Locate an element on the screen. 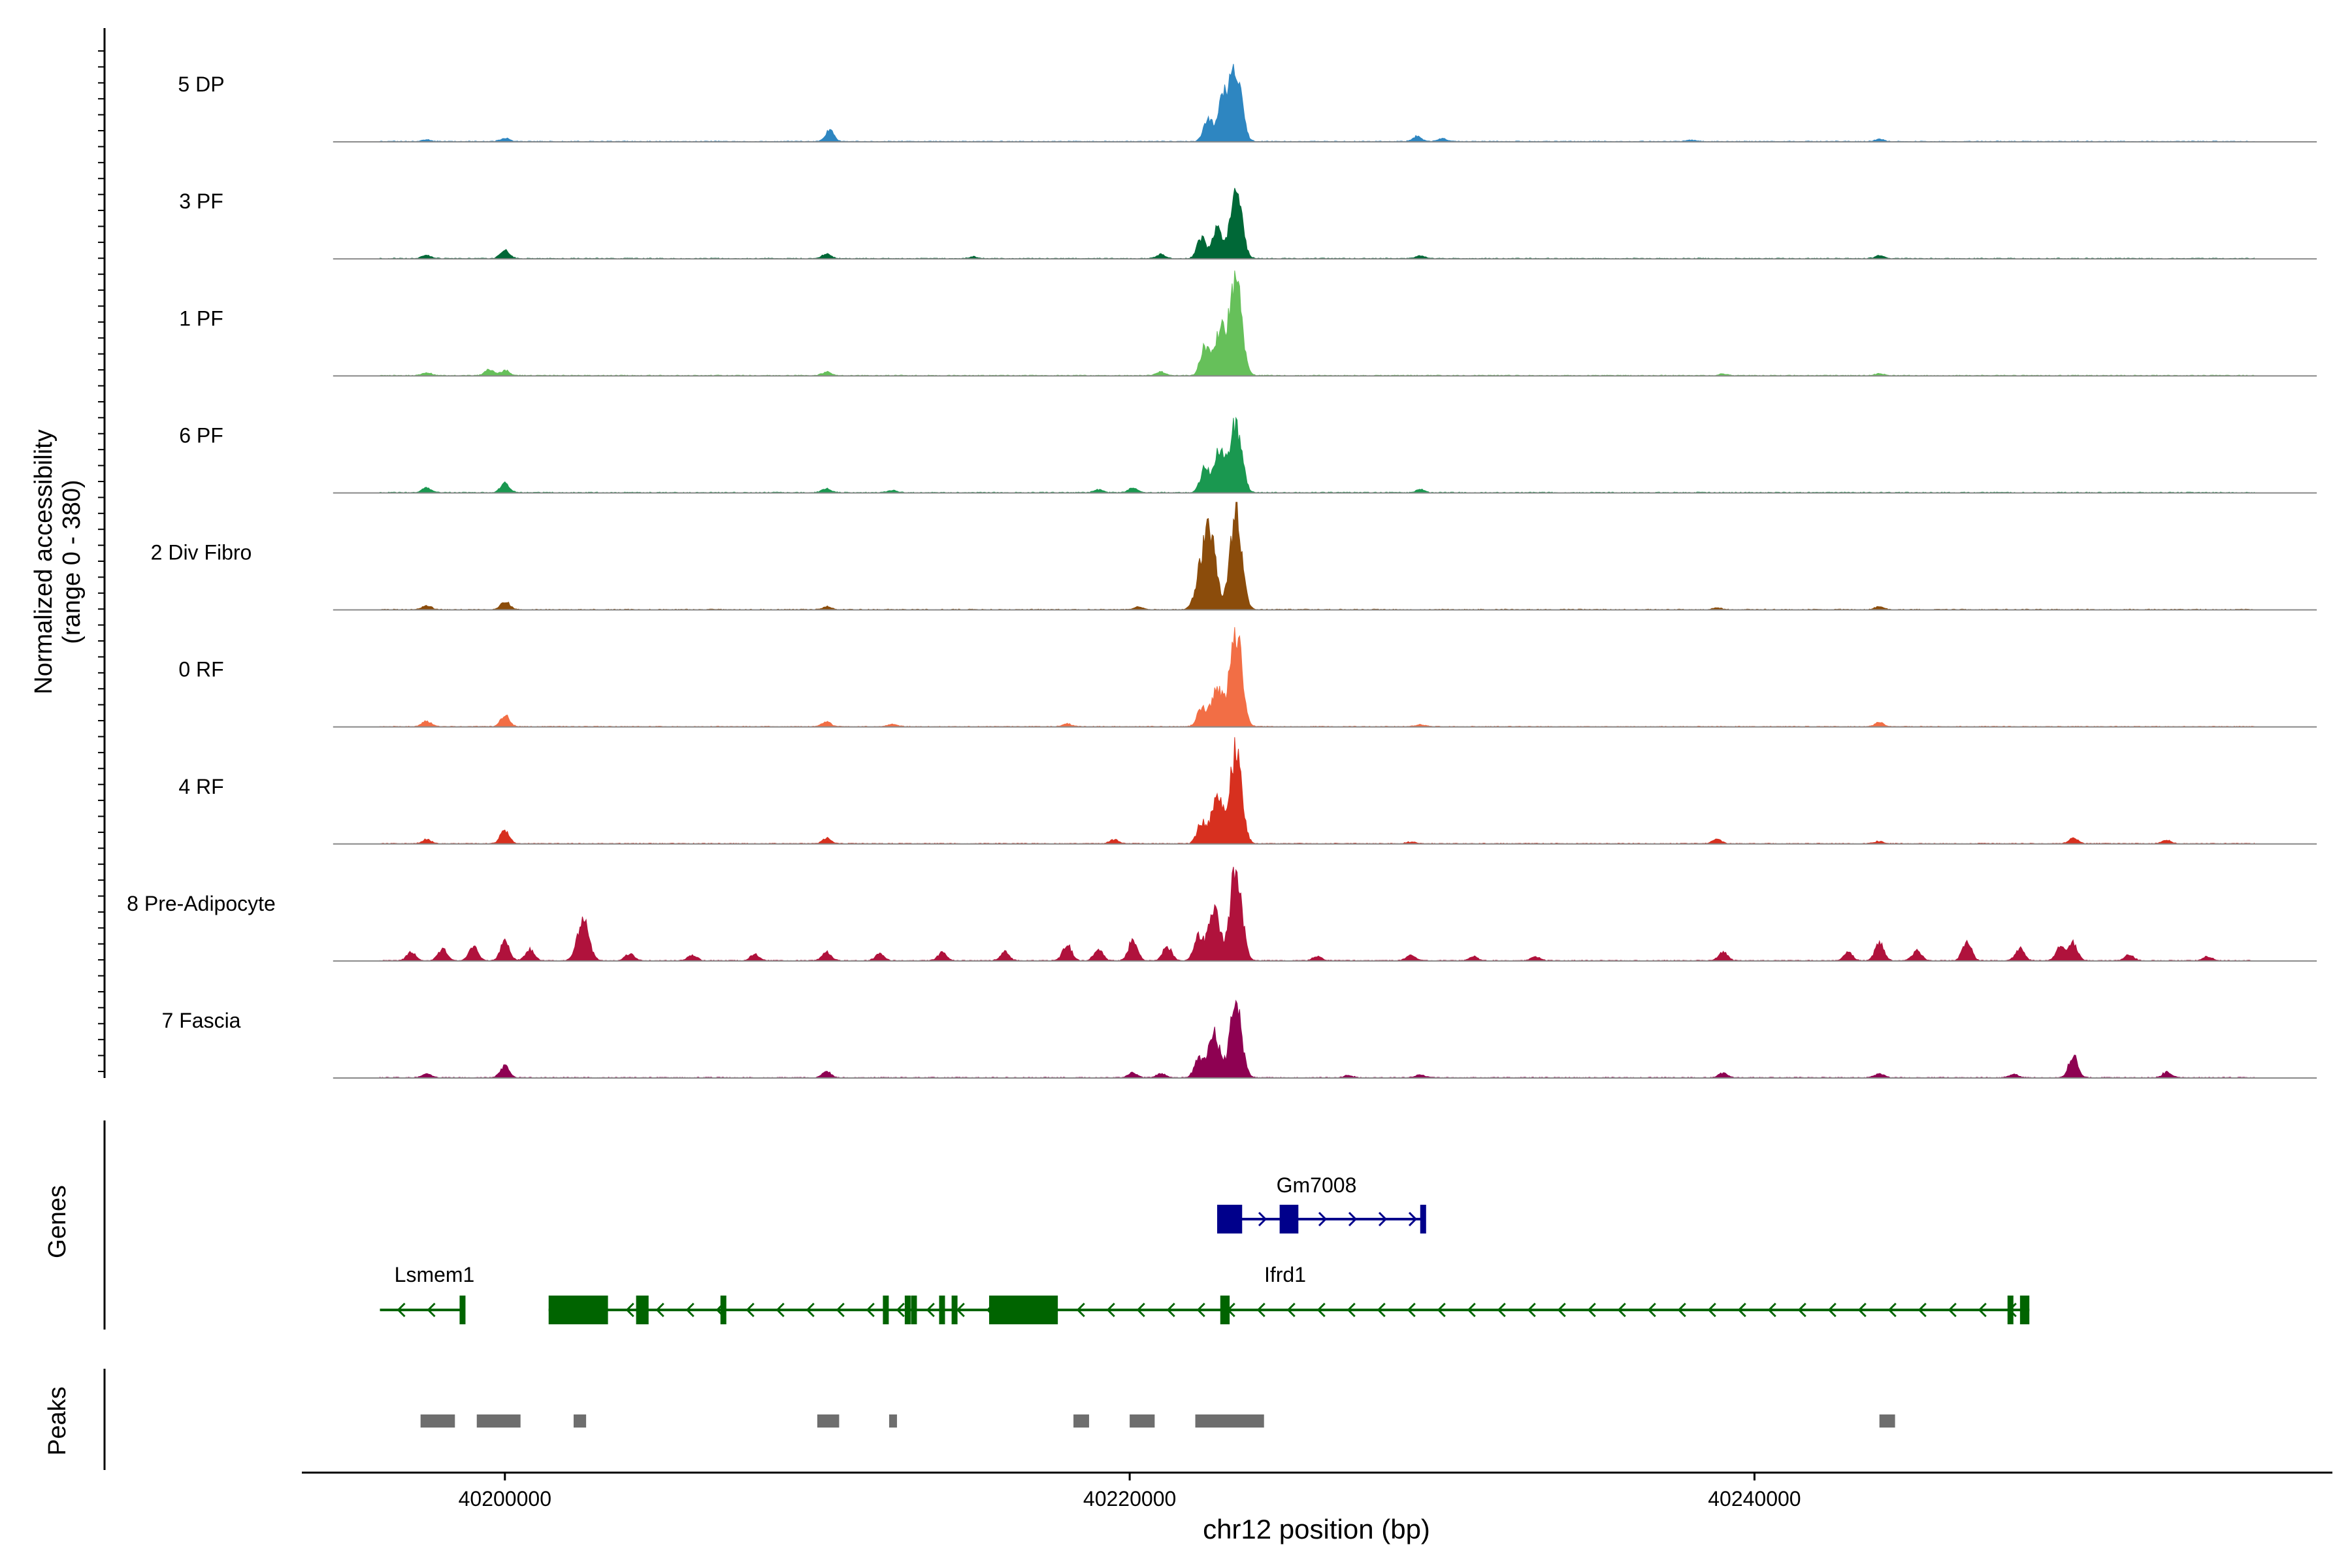  peaks-panel-label: Peaks is located at coordinates (57, 1421).